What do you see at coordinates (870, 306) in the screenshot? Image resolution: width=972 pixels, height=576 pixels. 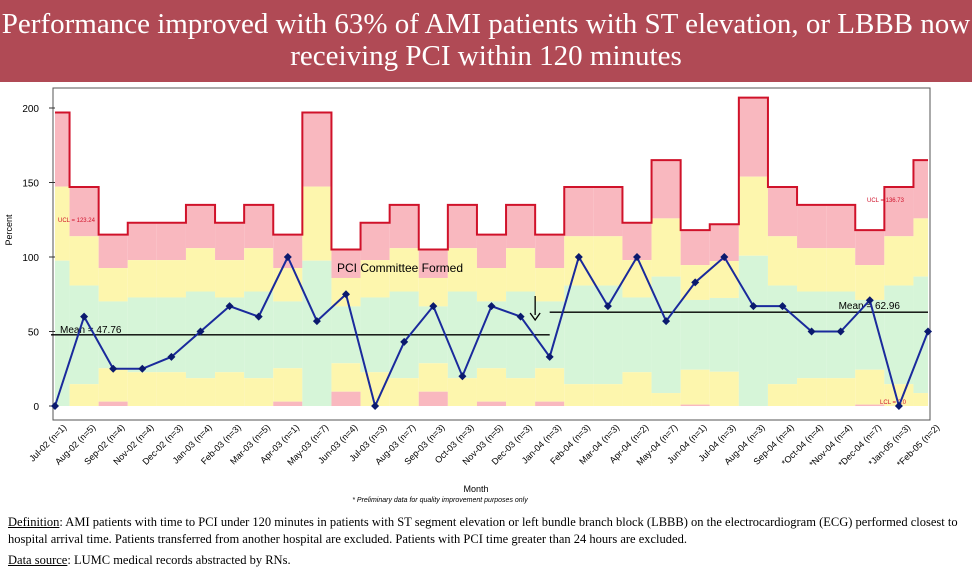 I see `mean-label-right: Mean = 62.96` at bounding box center [870, 306].